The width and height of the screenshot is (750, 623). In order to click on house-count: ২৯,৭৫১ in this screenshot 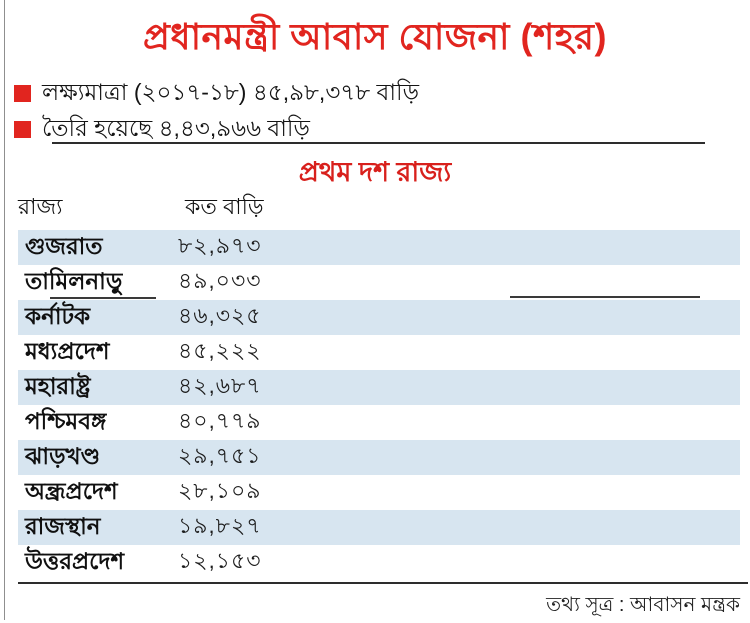, I will do `click(220, 455)`.